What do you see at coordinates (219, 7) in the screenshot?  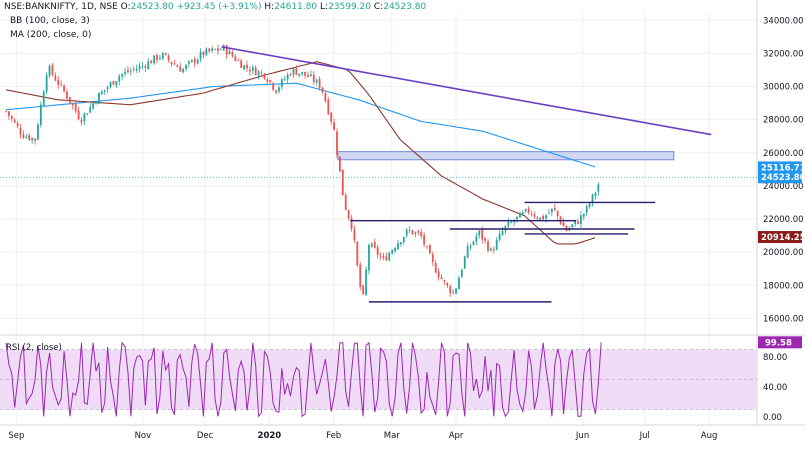 I see `change-value: +923.45 (+3.91%)` at bounding box center [219, 7].